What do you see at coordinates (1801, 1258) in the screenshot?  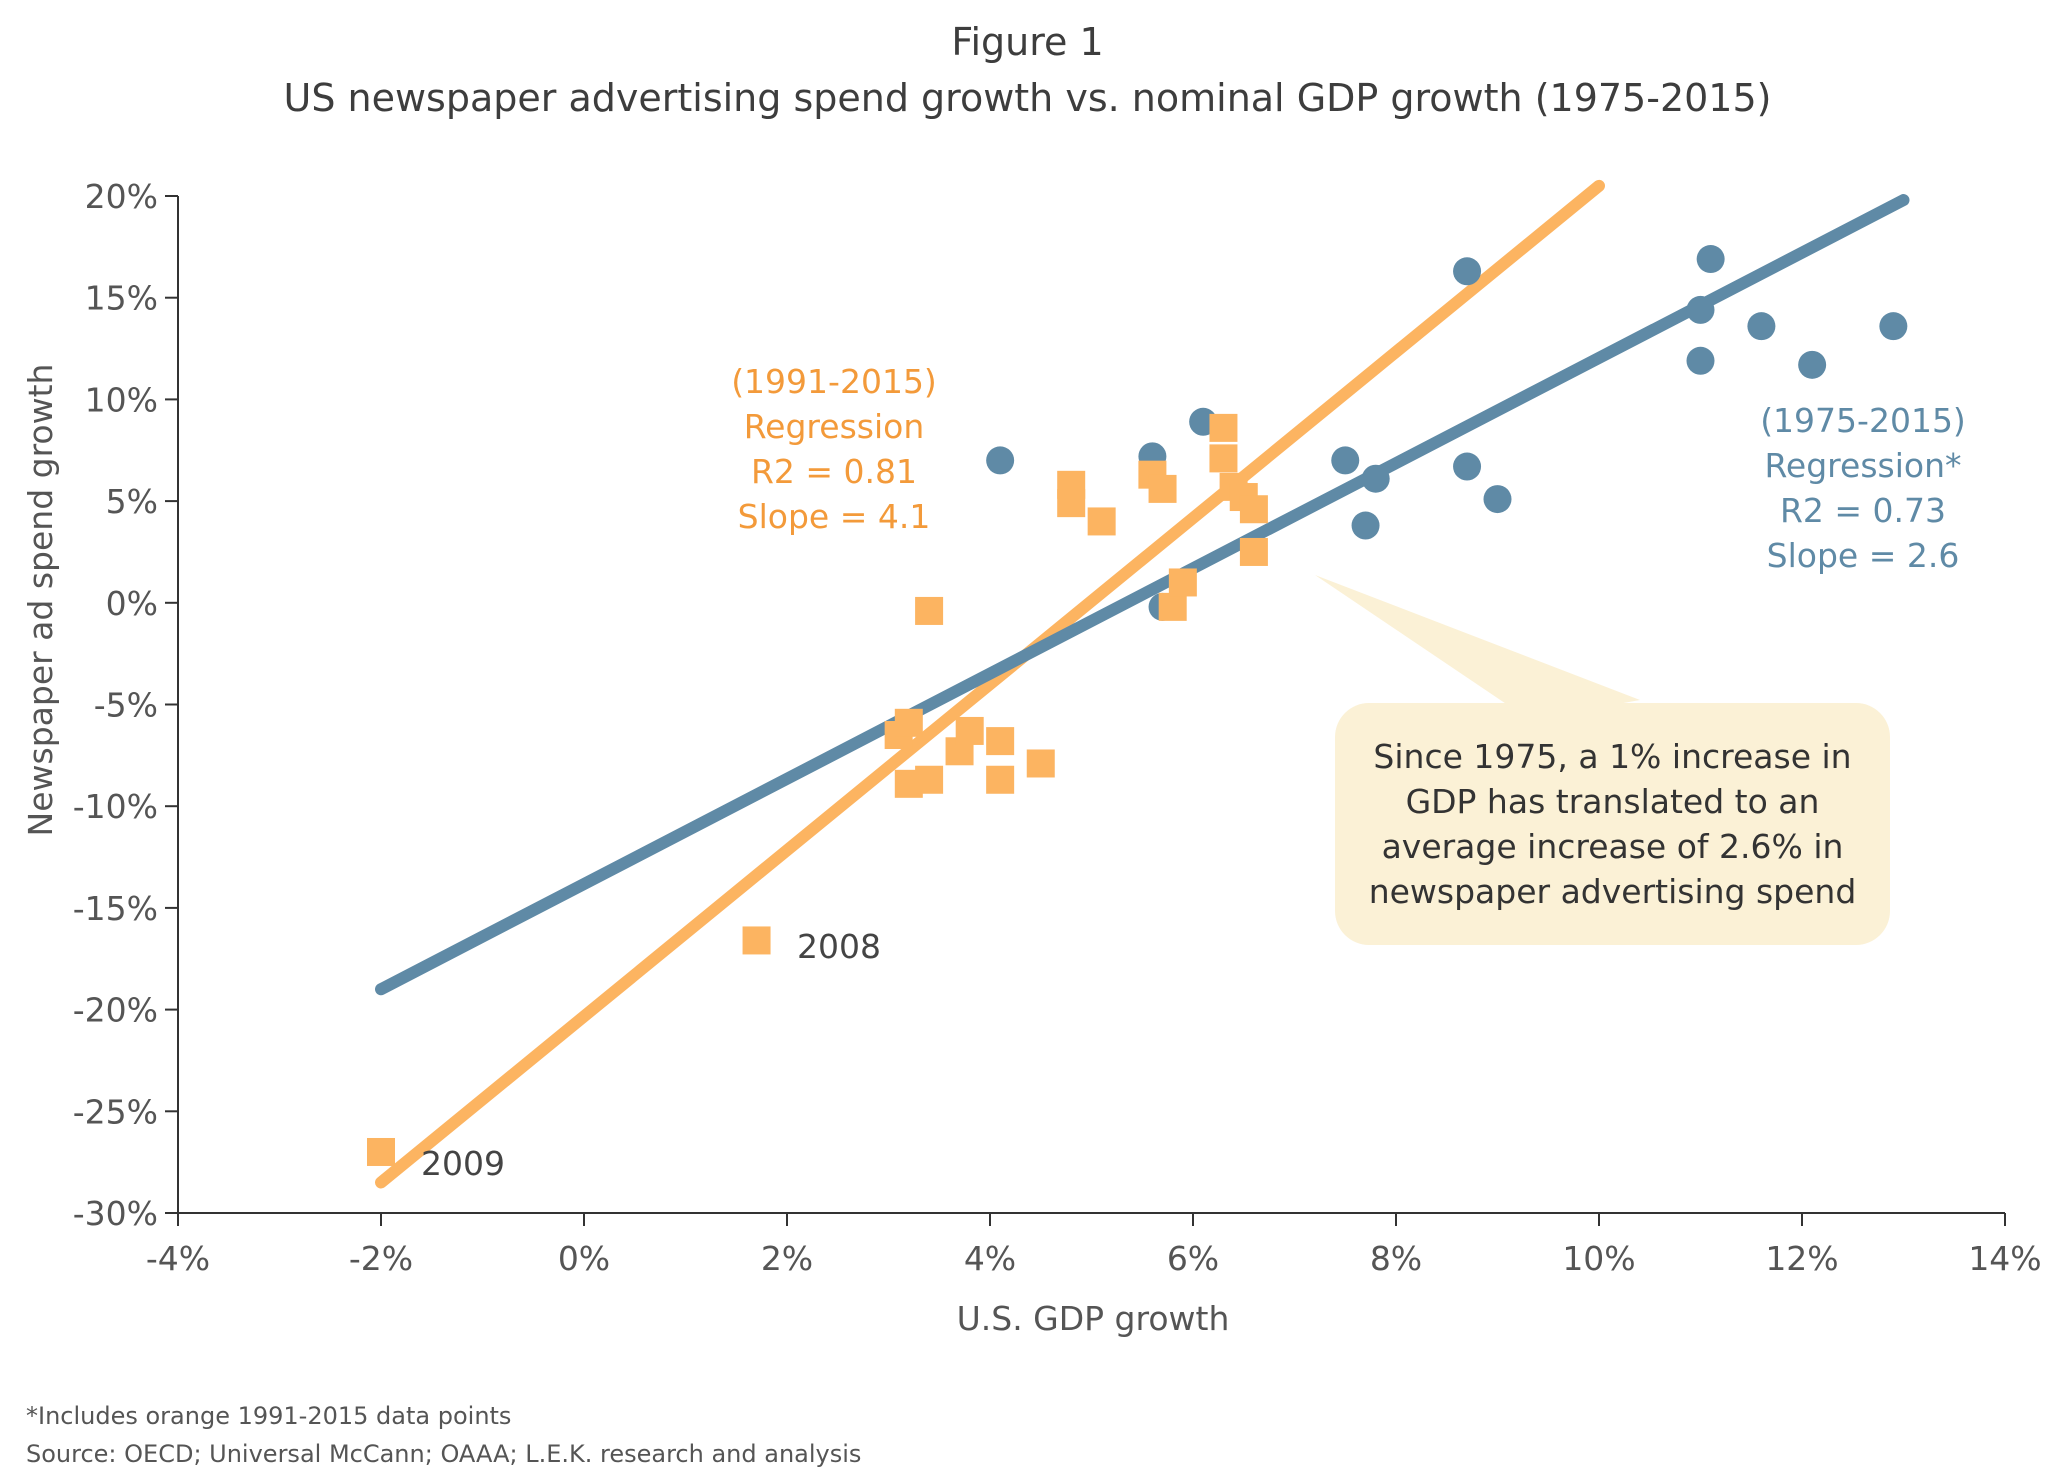 I see `x-tick-label: 12%` at bounding box center [1801, 1258].